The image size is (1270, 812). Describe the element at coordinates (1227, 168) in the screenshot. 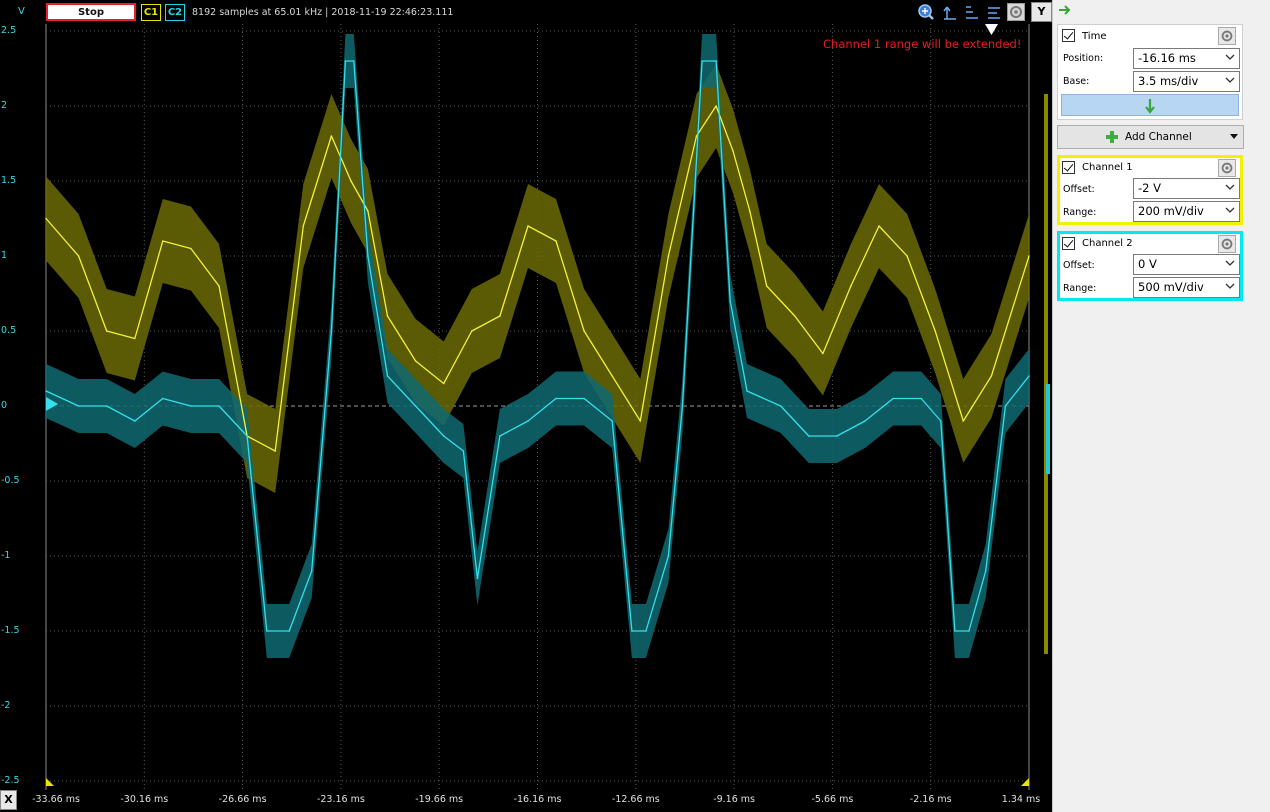

I see `channel-1-settings-gear-icon` at that location.